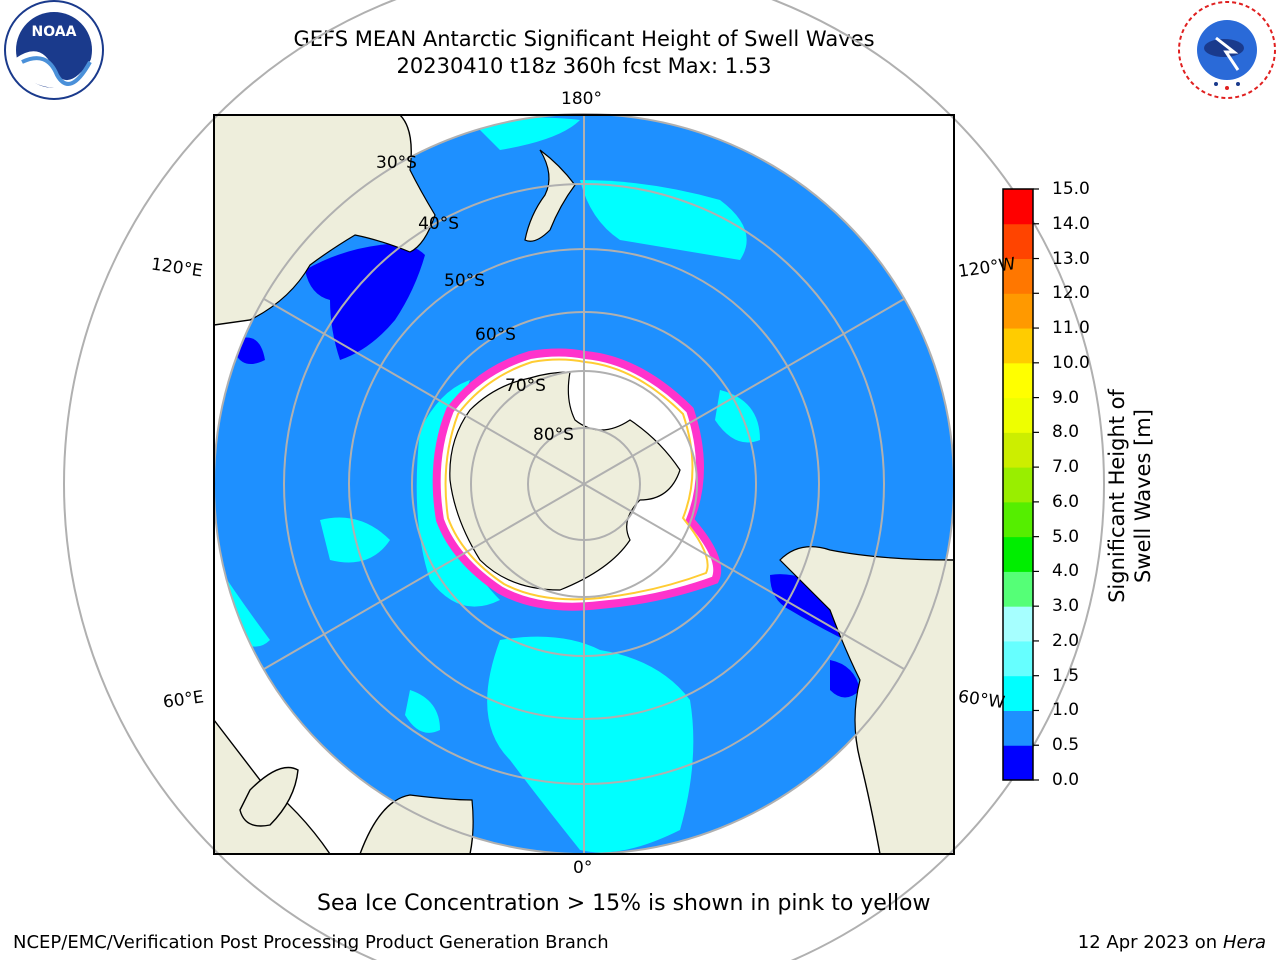 The width and height of the screenshot is (1280, 960). Describe the element at coordinates (1130, 496) in the screenshot. I see `colorbar-label: Significant Height of Swell Waves [m]` at that location.